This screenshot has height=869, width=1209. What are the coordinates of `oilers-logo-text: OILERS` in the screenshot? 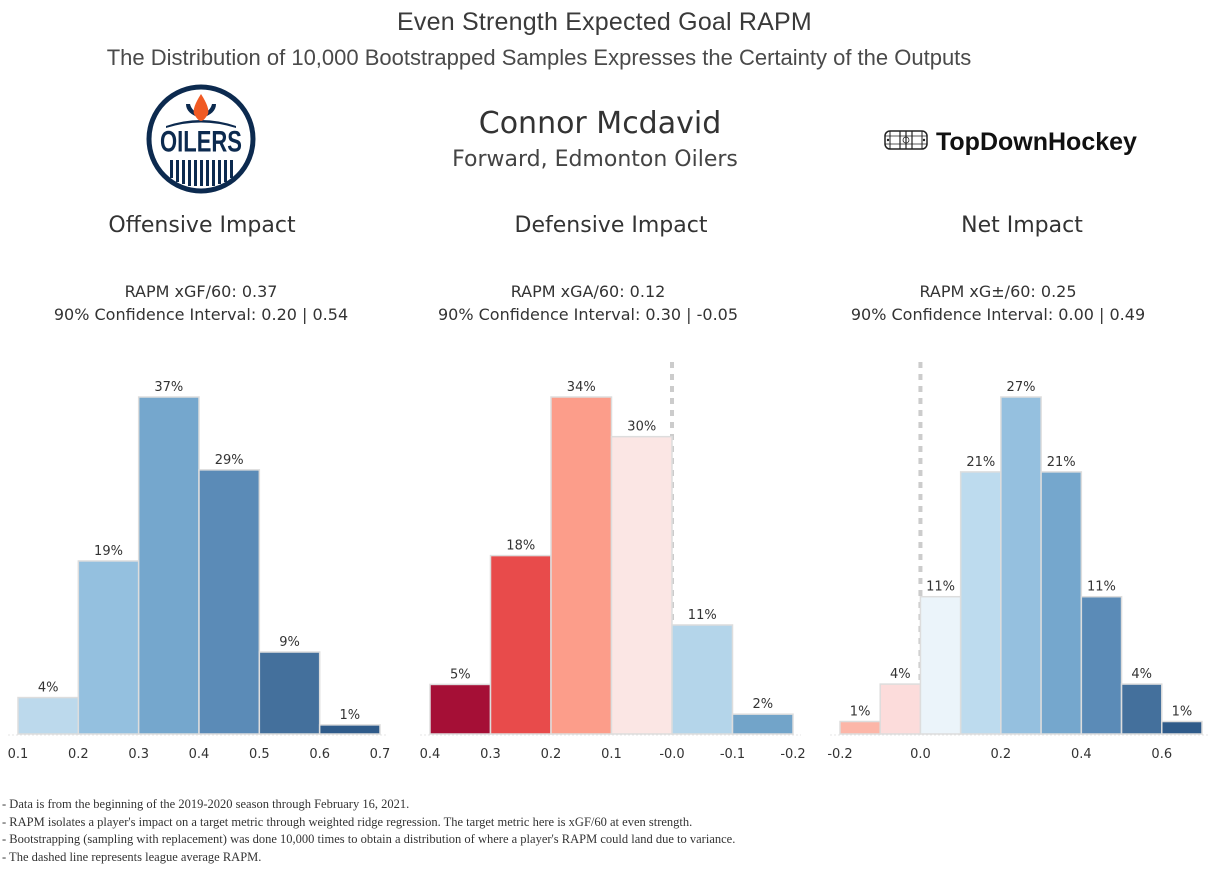 It's located at (201, 141).